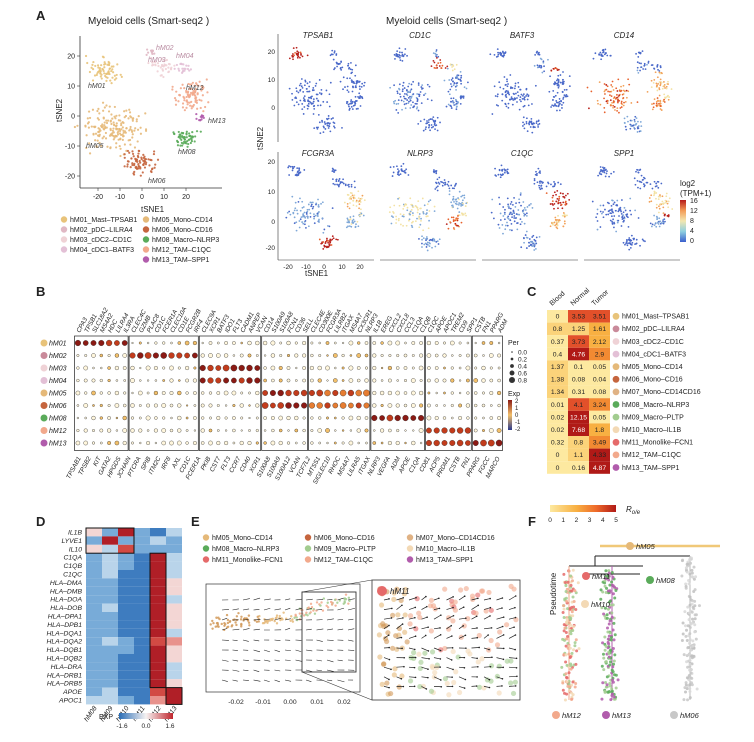 The image size is (754, 742). I want to click on expr-gene-label: HLA–DQA2, so click(64, 642).